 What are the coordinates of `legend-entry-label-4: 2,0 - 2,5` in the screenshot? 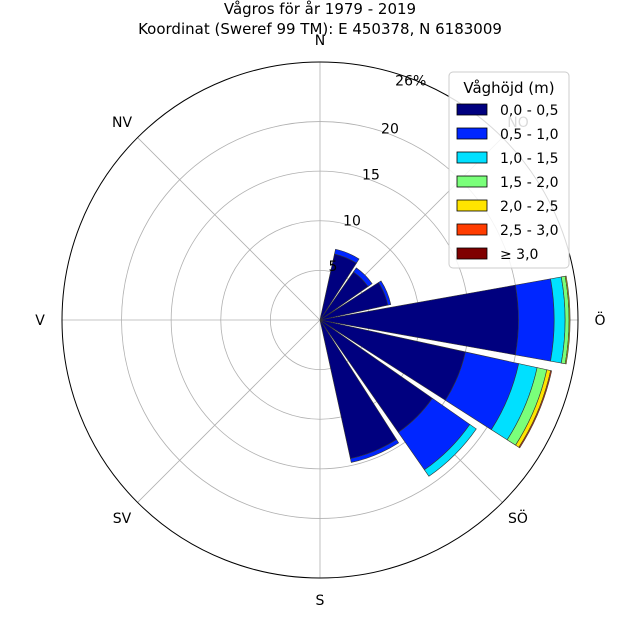 It's located at (529, 207).